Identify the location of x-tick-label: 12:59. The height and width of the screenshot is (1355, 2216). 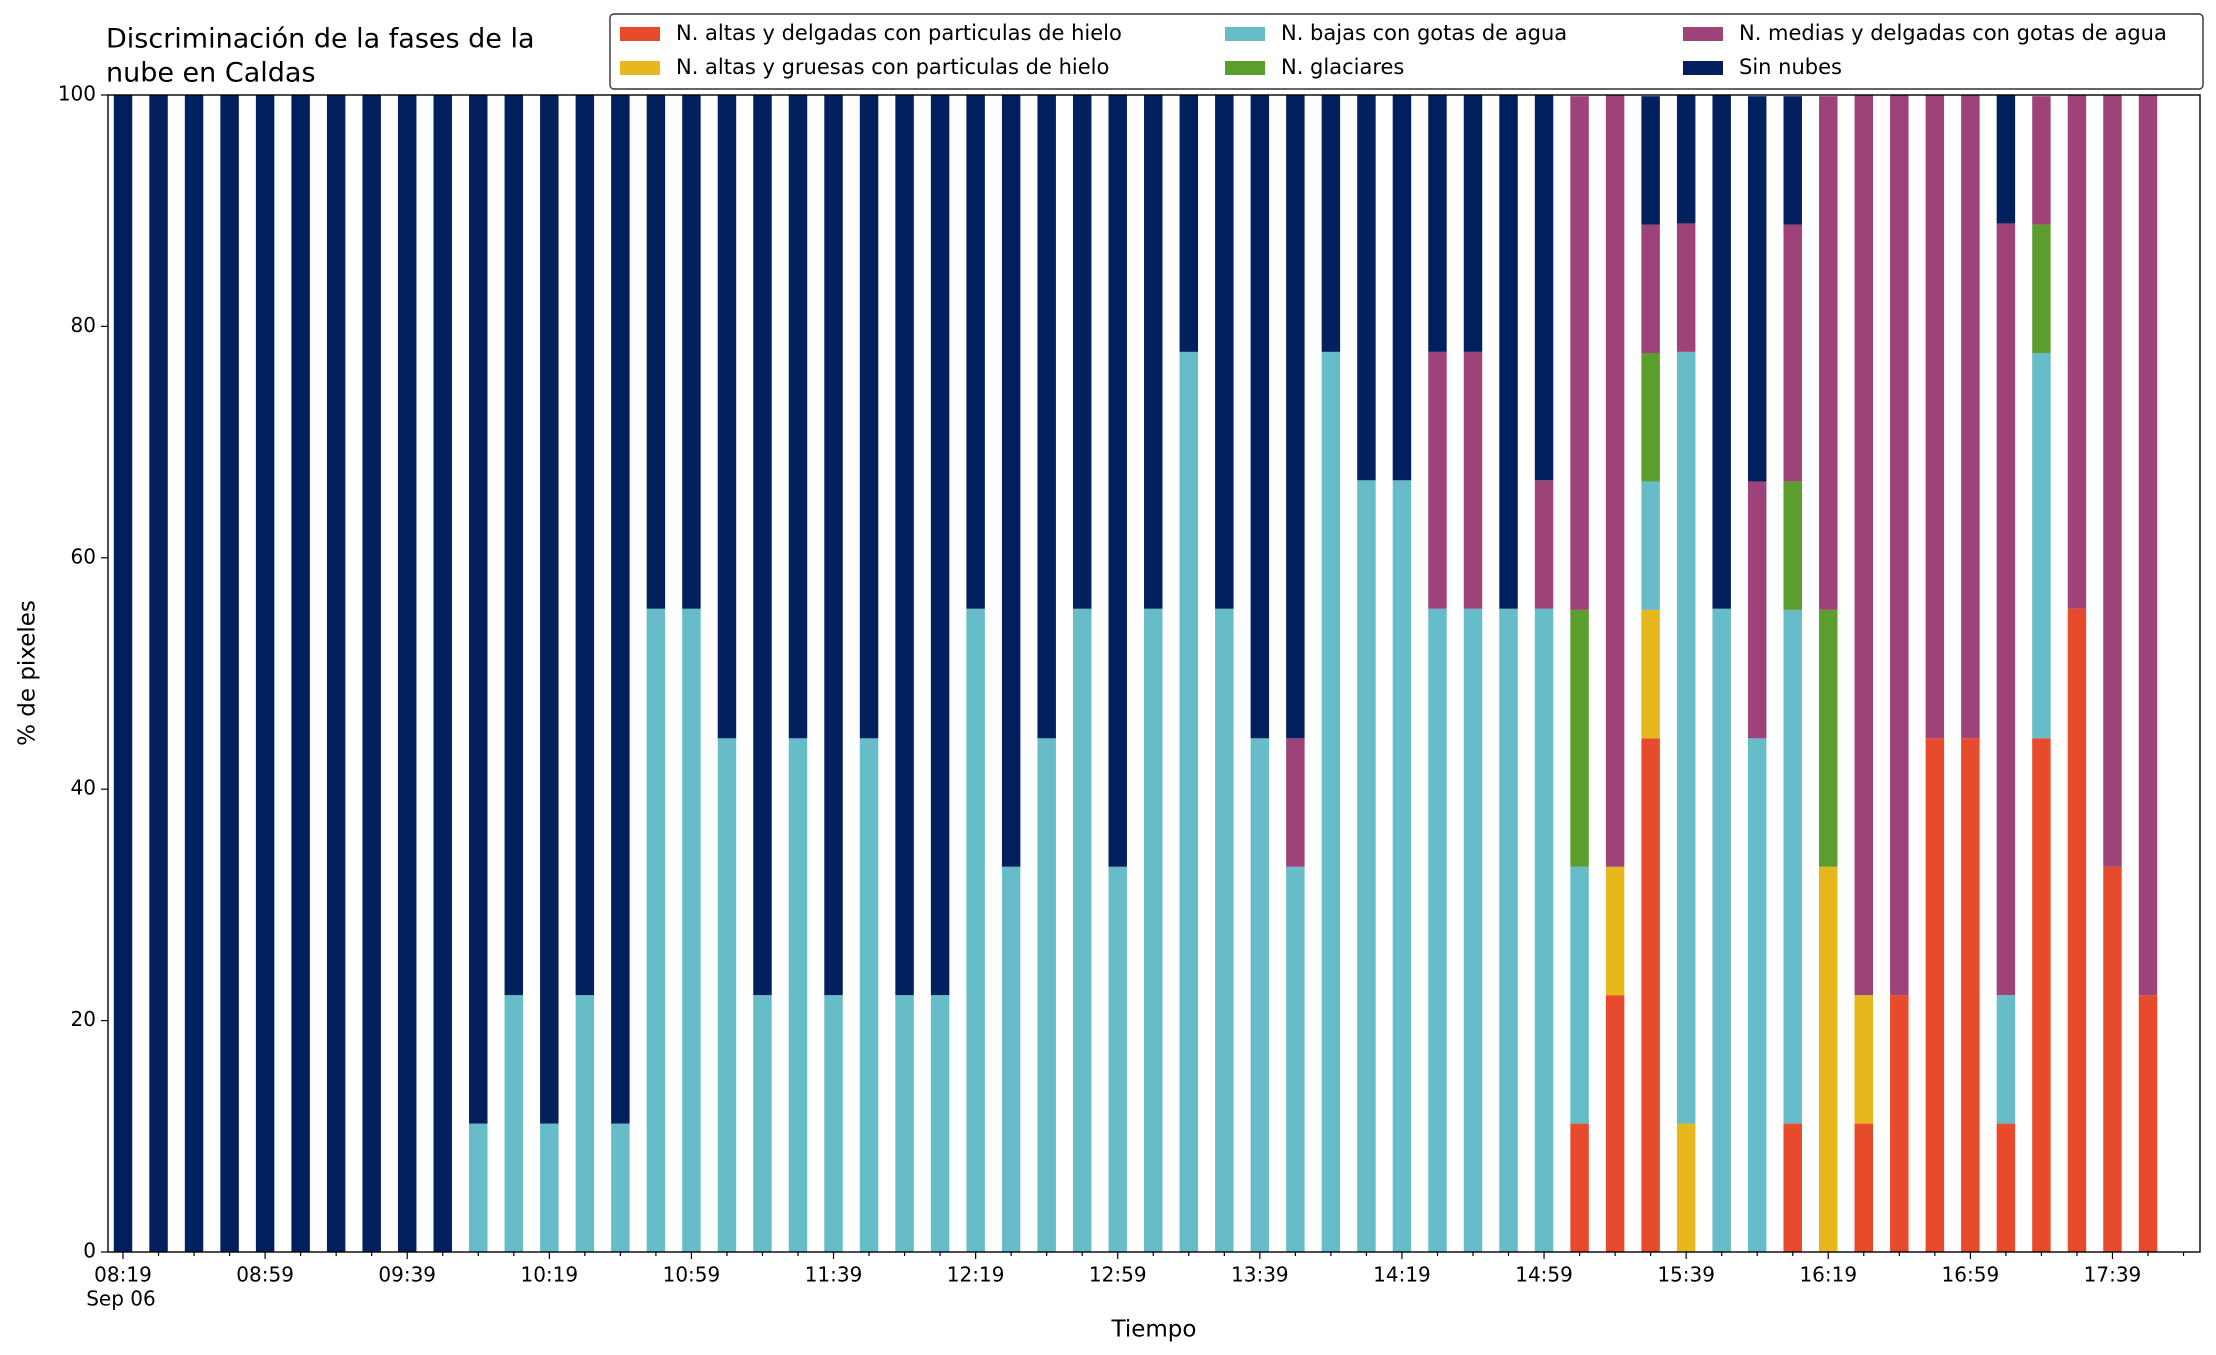
(1118, 1275).